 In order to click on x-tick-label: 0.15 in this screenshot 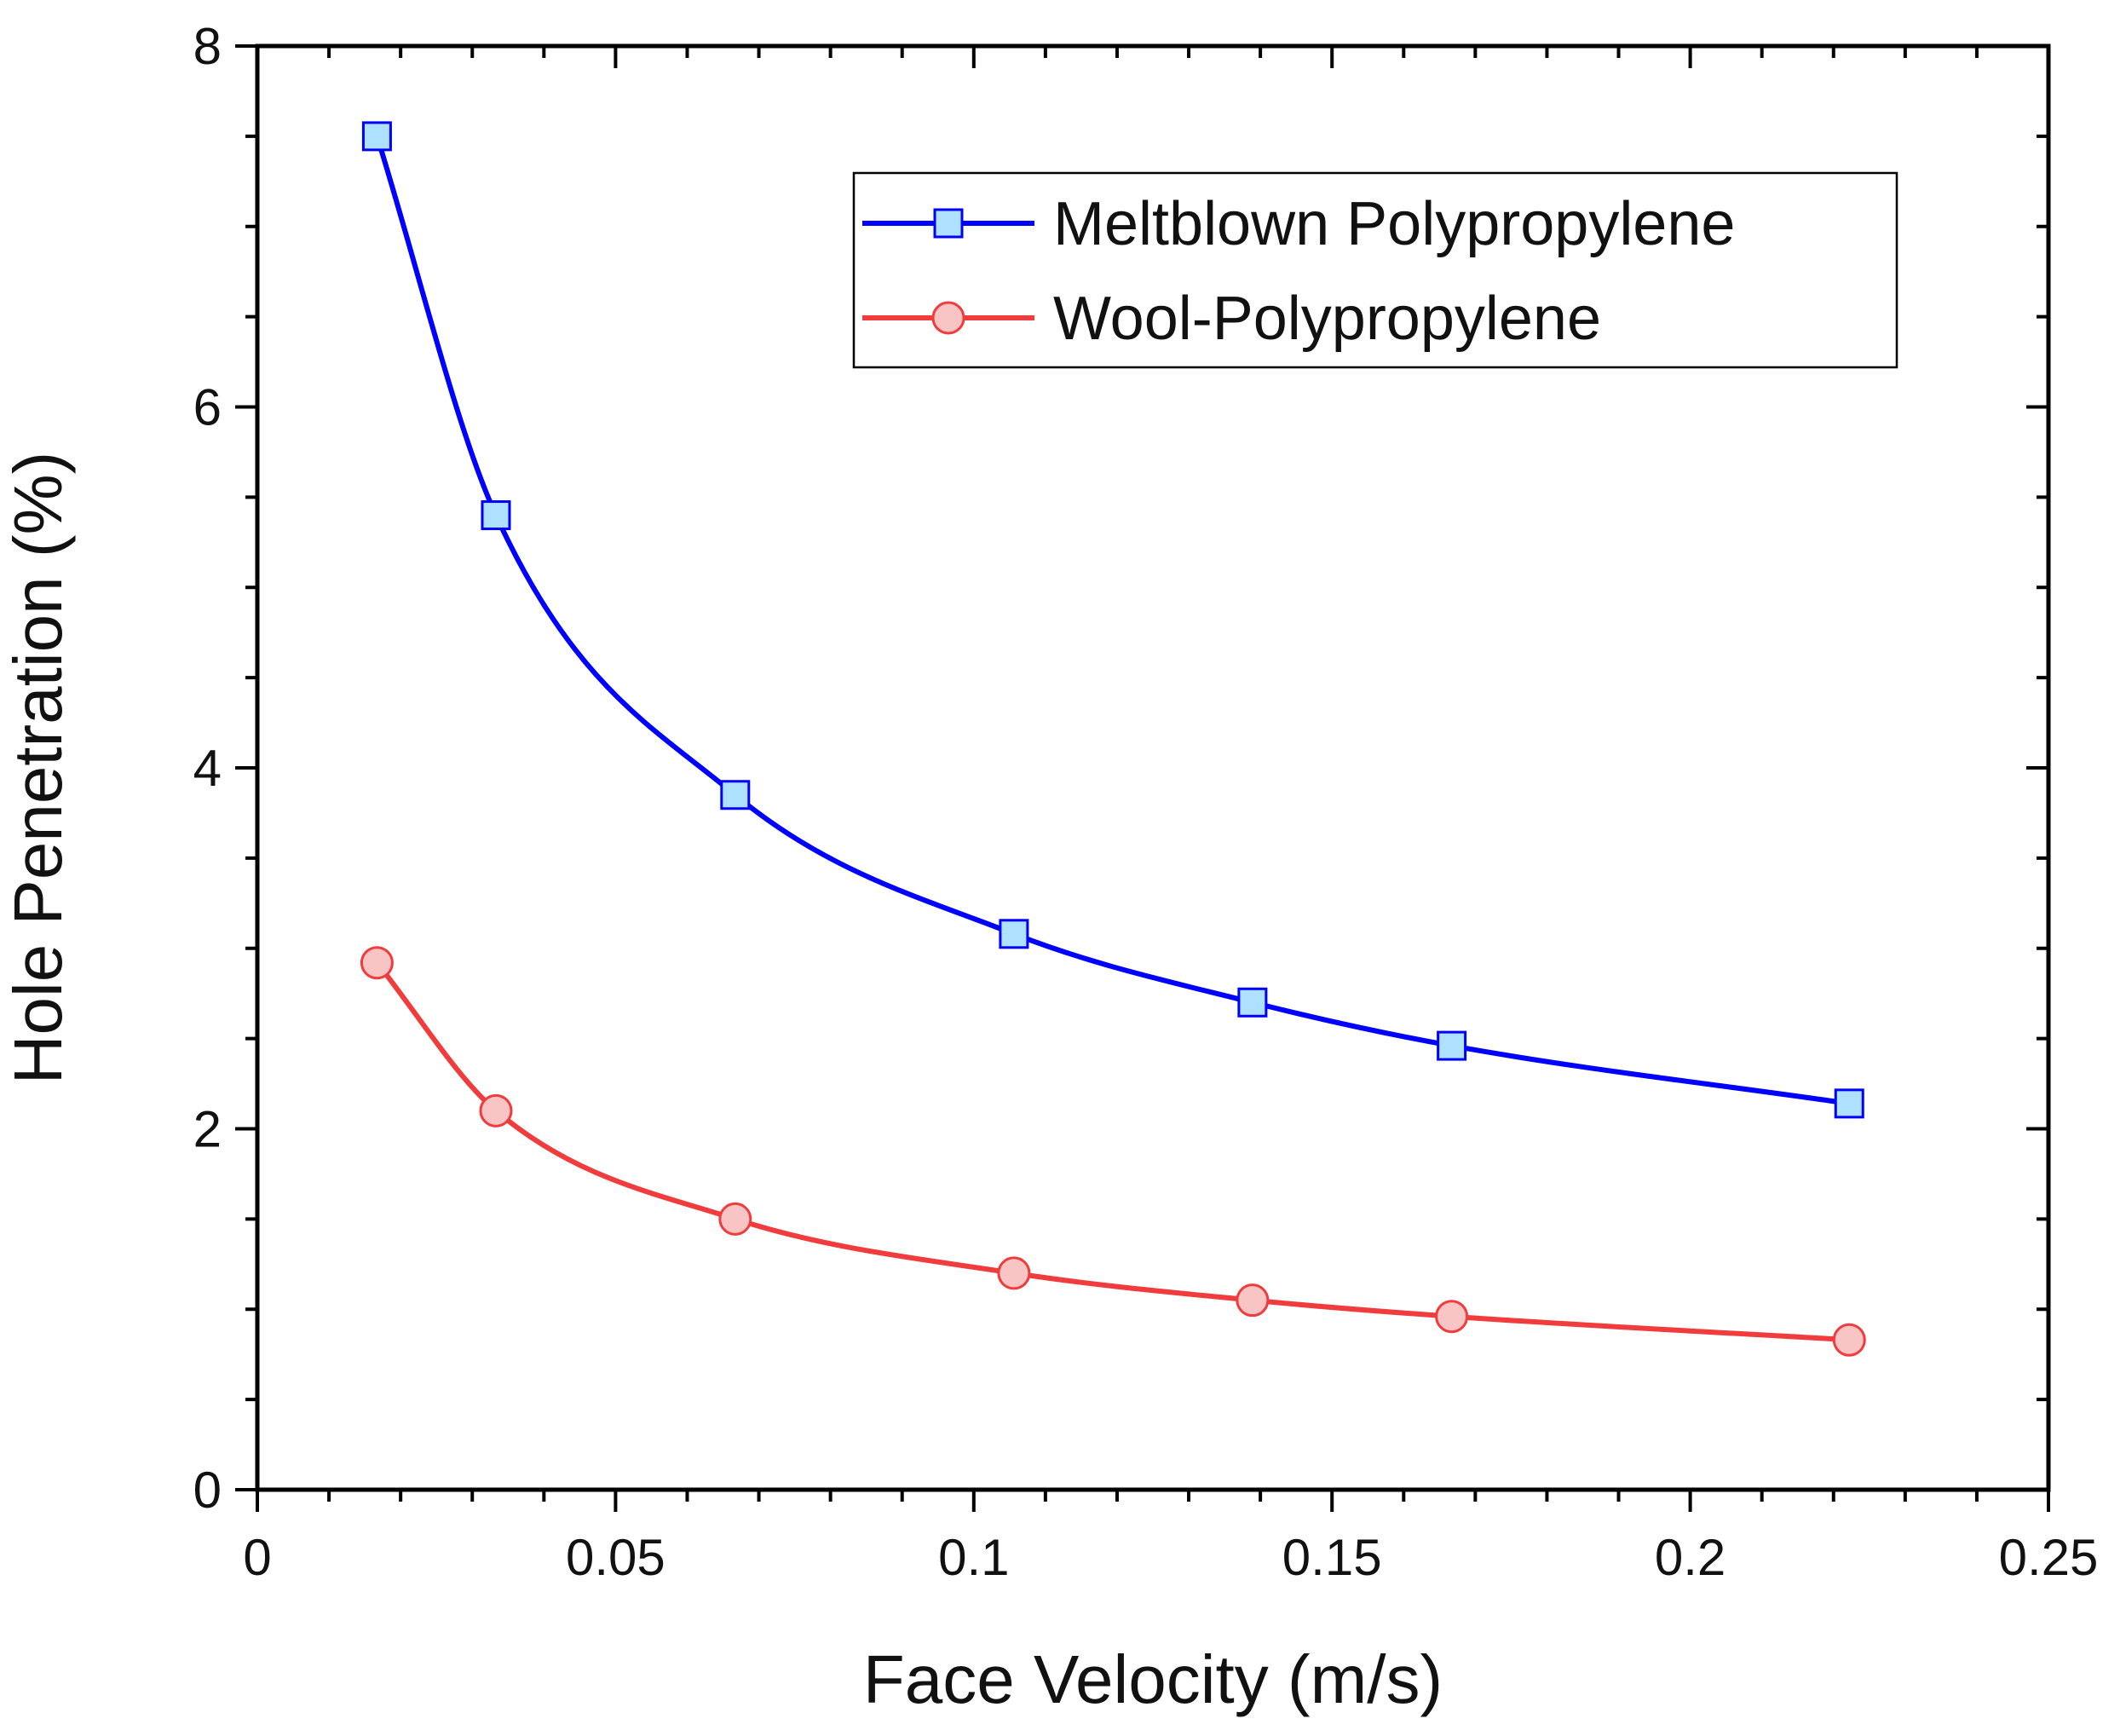, I will do `click(1332, 1557)`.